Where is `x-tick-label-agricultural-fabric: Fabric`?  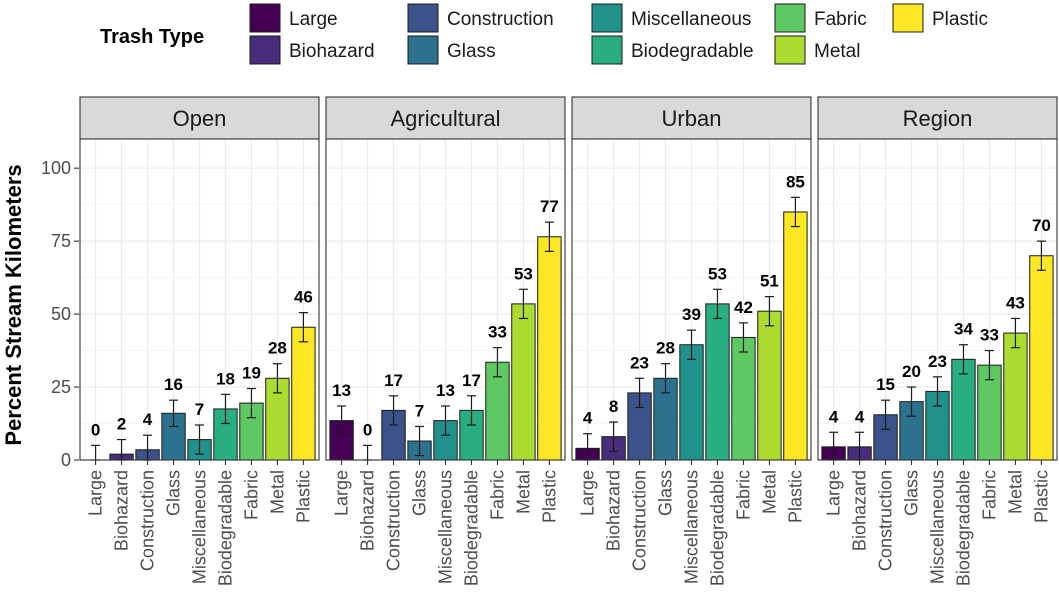 x-tick-label-agricultural-fabric: Fabric is located at coordinates (497, 495).